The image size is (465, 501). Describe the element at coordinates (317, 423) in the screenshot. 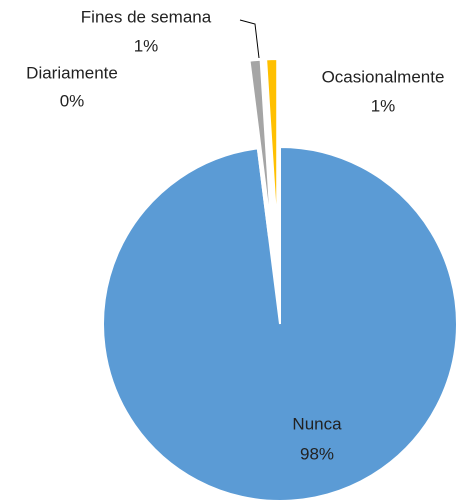

I see `slice-label: Nunca` at that location.